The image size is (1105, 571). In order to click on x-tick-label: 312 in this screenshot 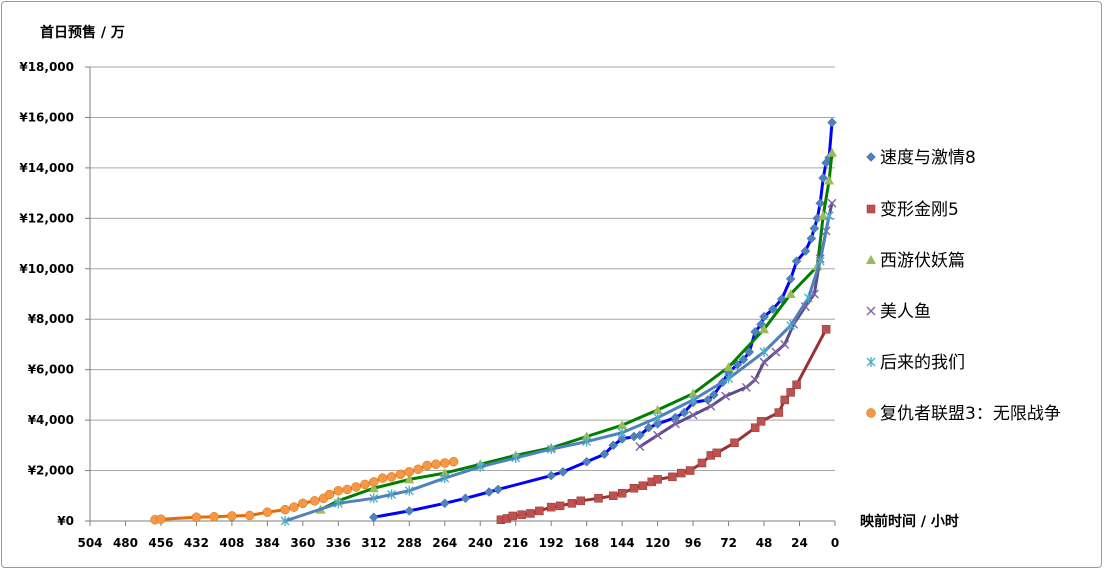, I will do `click(373, 543)`.